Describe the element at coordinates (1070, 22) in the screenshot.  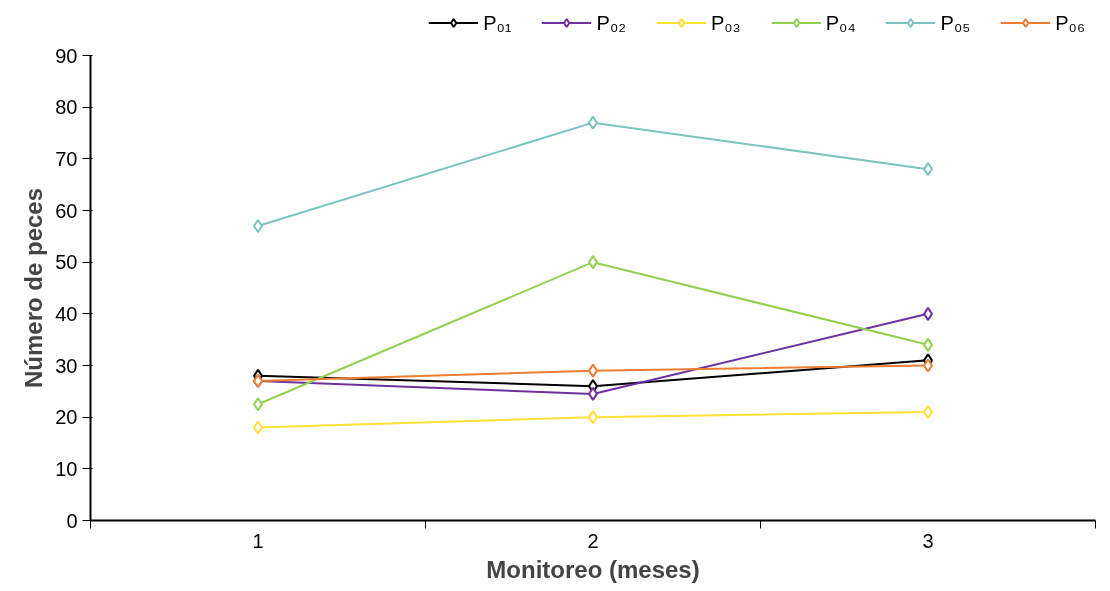
I see `legend-label: P₀₆` at that location.